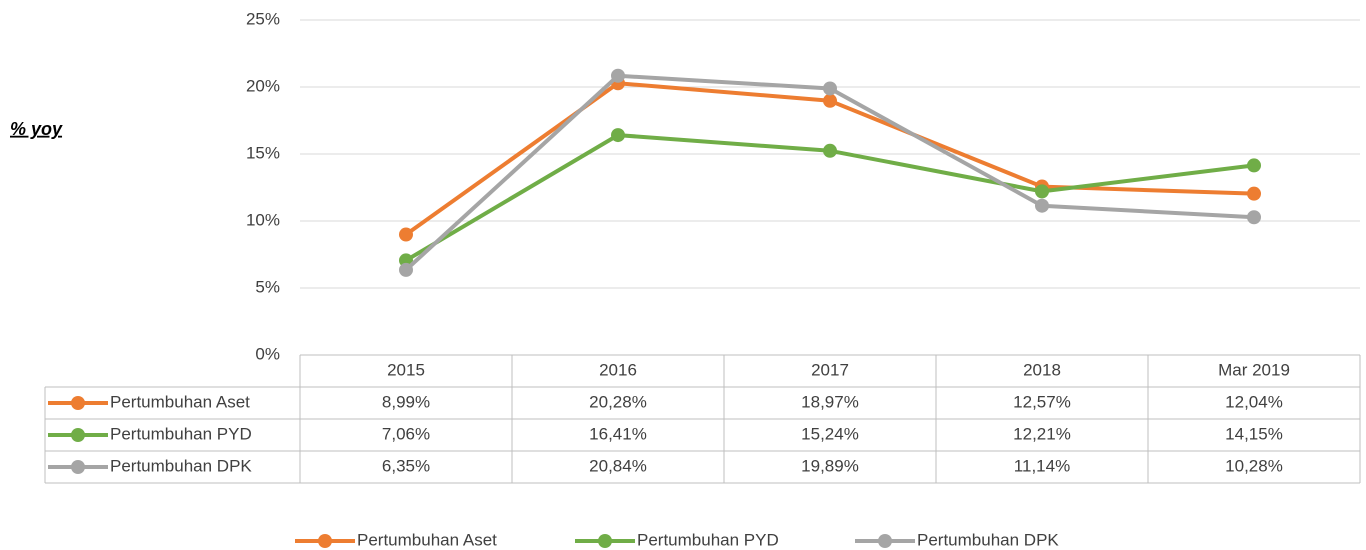 This screenshot has width=1366, height=550. Describe the element at coordinates (427, 539) in the screenshot. I see `legend-label: Pertumbuhan Aset` at that location.